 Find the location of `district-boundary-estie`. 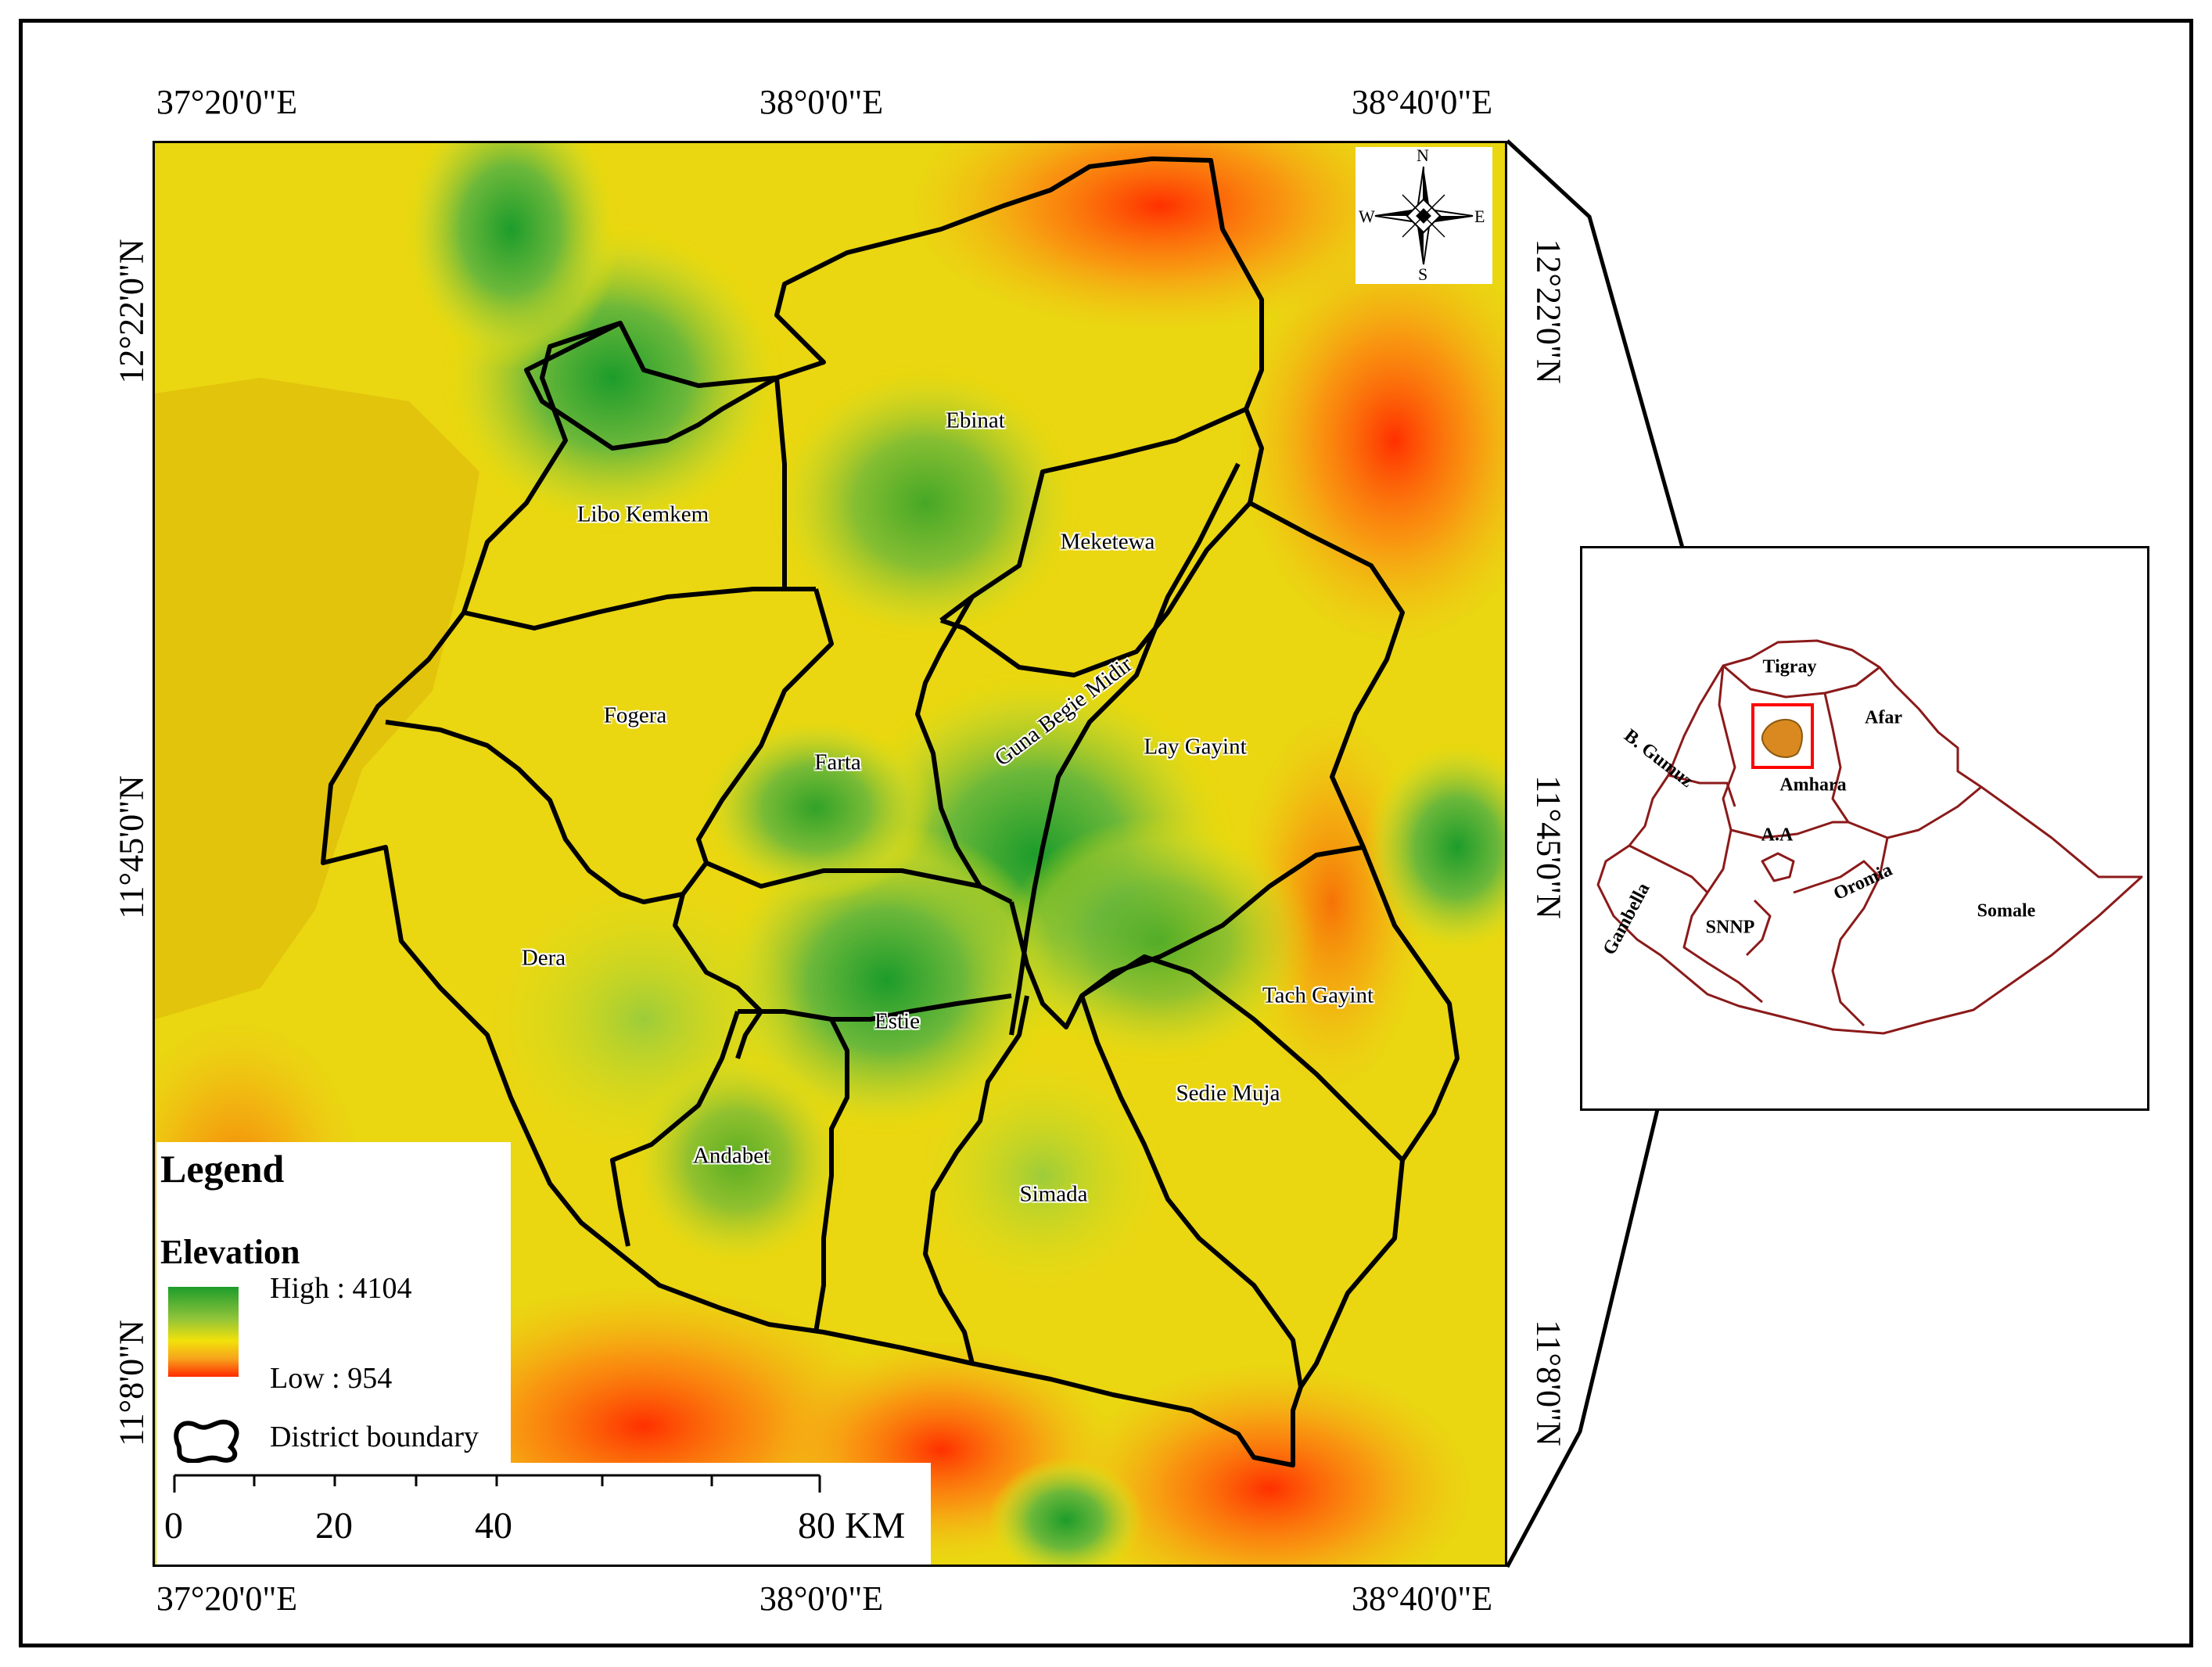

district-boundary-estie is located at coordinates (718, 976).